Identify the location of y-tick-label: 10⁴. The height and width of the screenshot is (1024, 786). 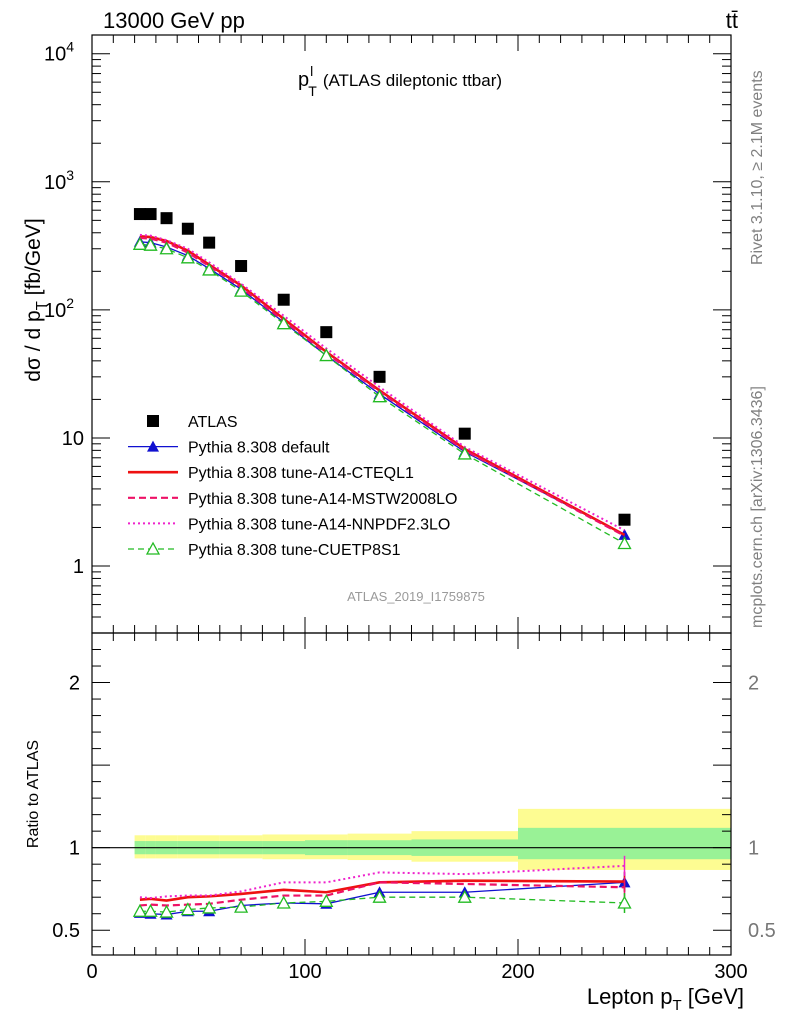
(59, 52).